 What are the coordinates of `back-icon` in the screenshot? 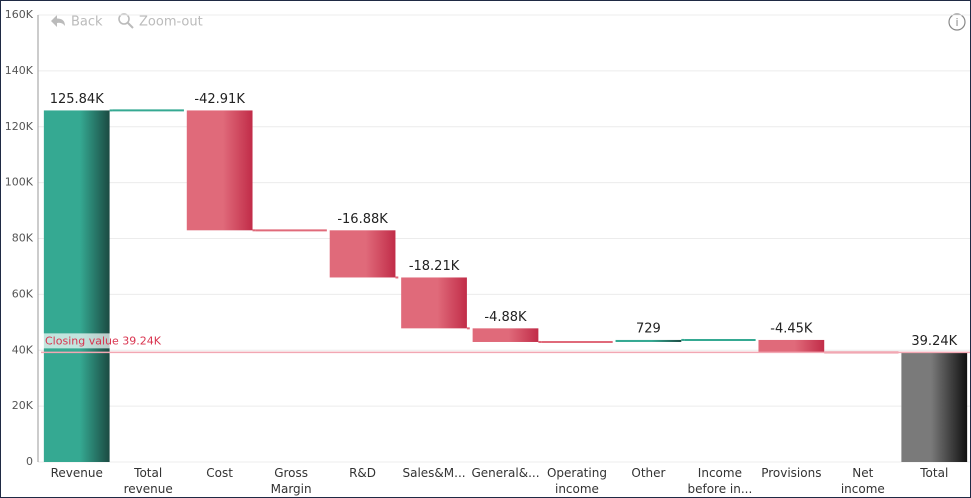 It's located at (58, 21).